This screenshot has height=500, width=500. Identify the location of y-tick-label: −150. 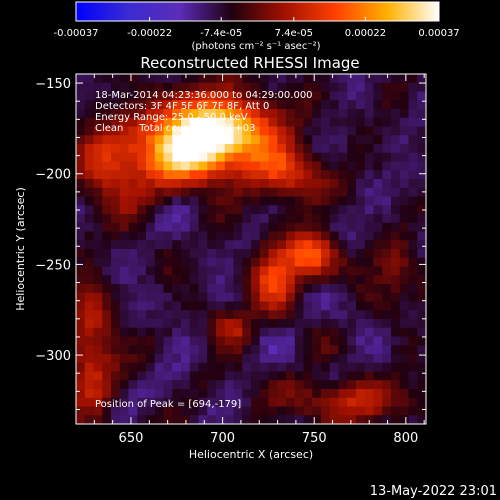
(53, 84).